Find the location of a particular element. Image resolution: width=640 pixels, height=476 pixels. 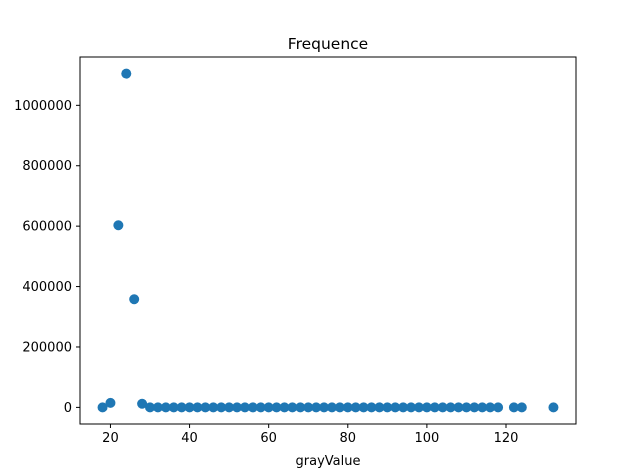

x-tick-label: 40 is located at coordinates (189, 438).